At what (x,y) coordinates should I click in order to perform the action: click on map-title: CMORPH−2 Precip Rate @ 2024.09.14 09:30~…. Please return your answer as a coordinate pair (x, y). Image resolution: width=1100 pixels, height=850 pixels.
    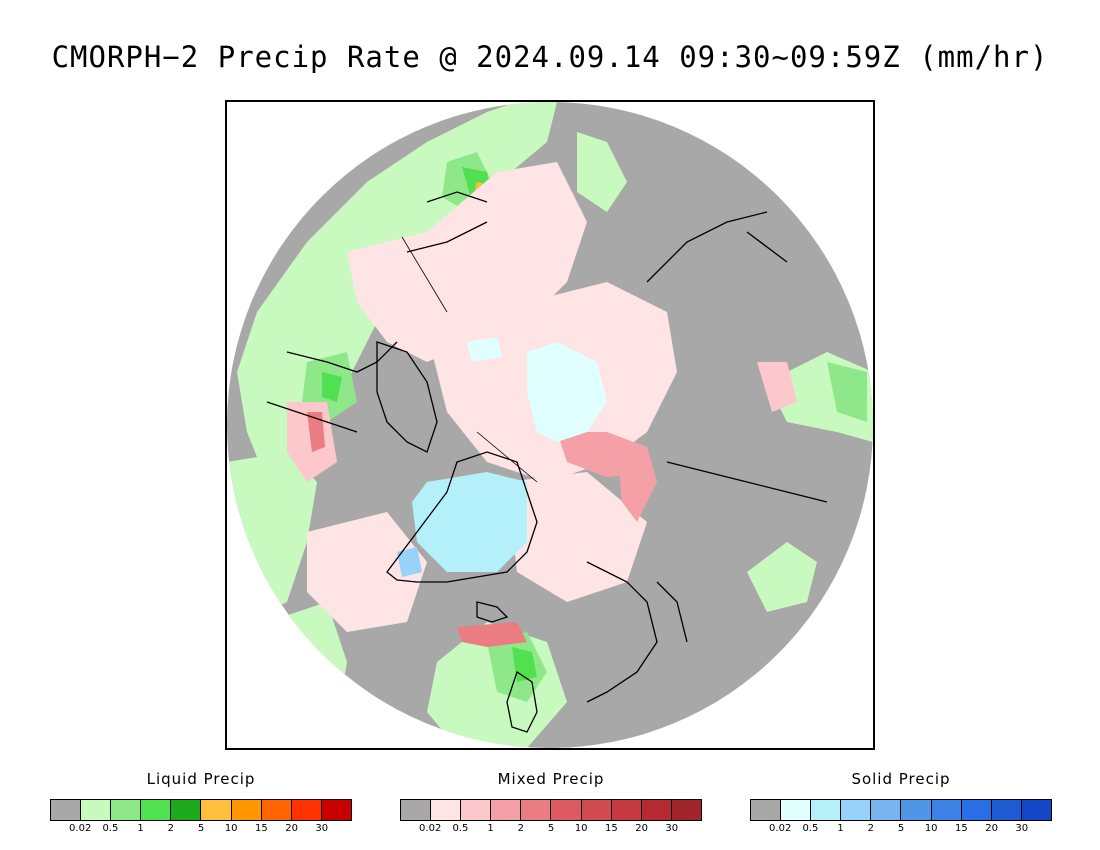
    Looking at the image, I should click on (550, 57).